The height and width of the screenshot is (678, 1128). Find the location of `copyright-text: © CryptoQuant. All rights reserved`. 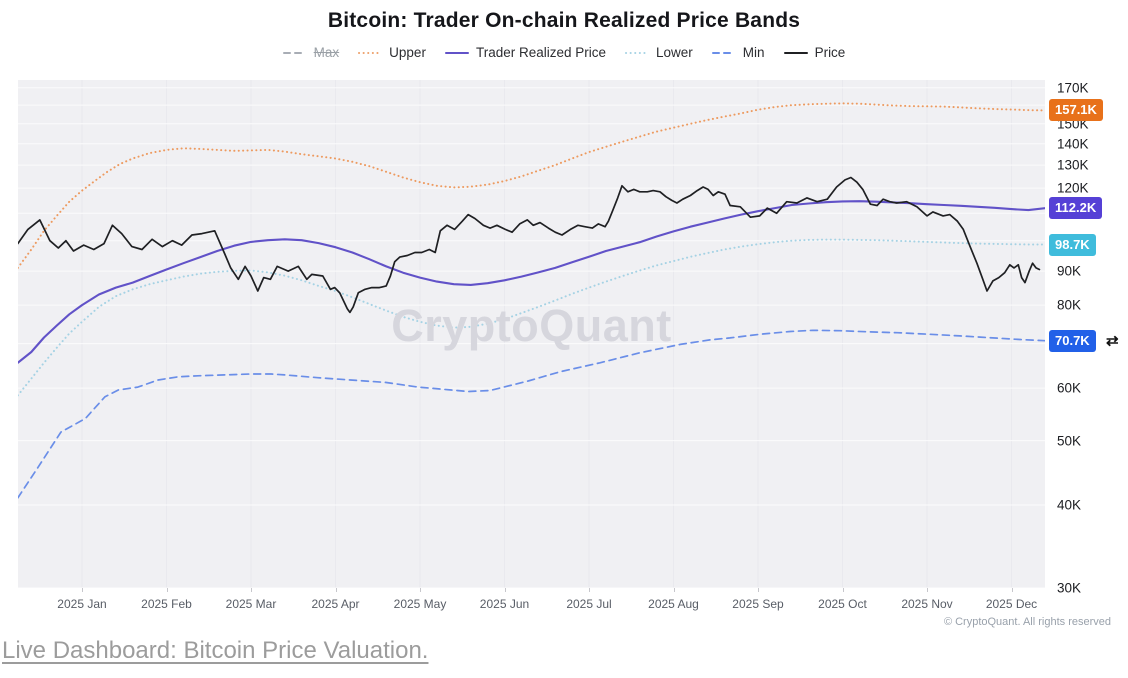

copyright-text: © CryptoQuant. All rights reserved is located at coordinates (1027, 622).